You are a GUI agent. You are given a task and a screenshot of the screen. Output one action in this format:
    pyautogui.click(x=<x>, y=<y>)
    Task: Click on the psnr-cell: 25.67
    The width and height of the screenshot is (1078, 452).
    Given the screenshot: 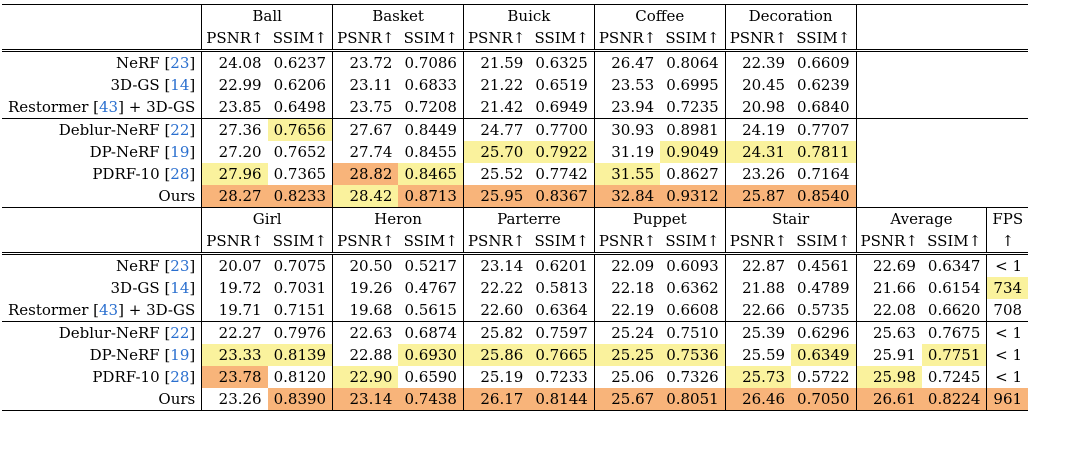 What is the action you would take?
    pyautogui.click(x=627, y=399)
    